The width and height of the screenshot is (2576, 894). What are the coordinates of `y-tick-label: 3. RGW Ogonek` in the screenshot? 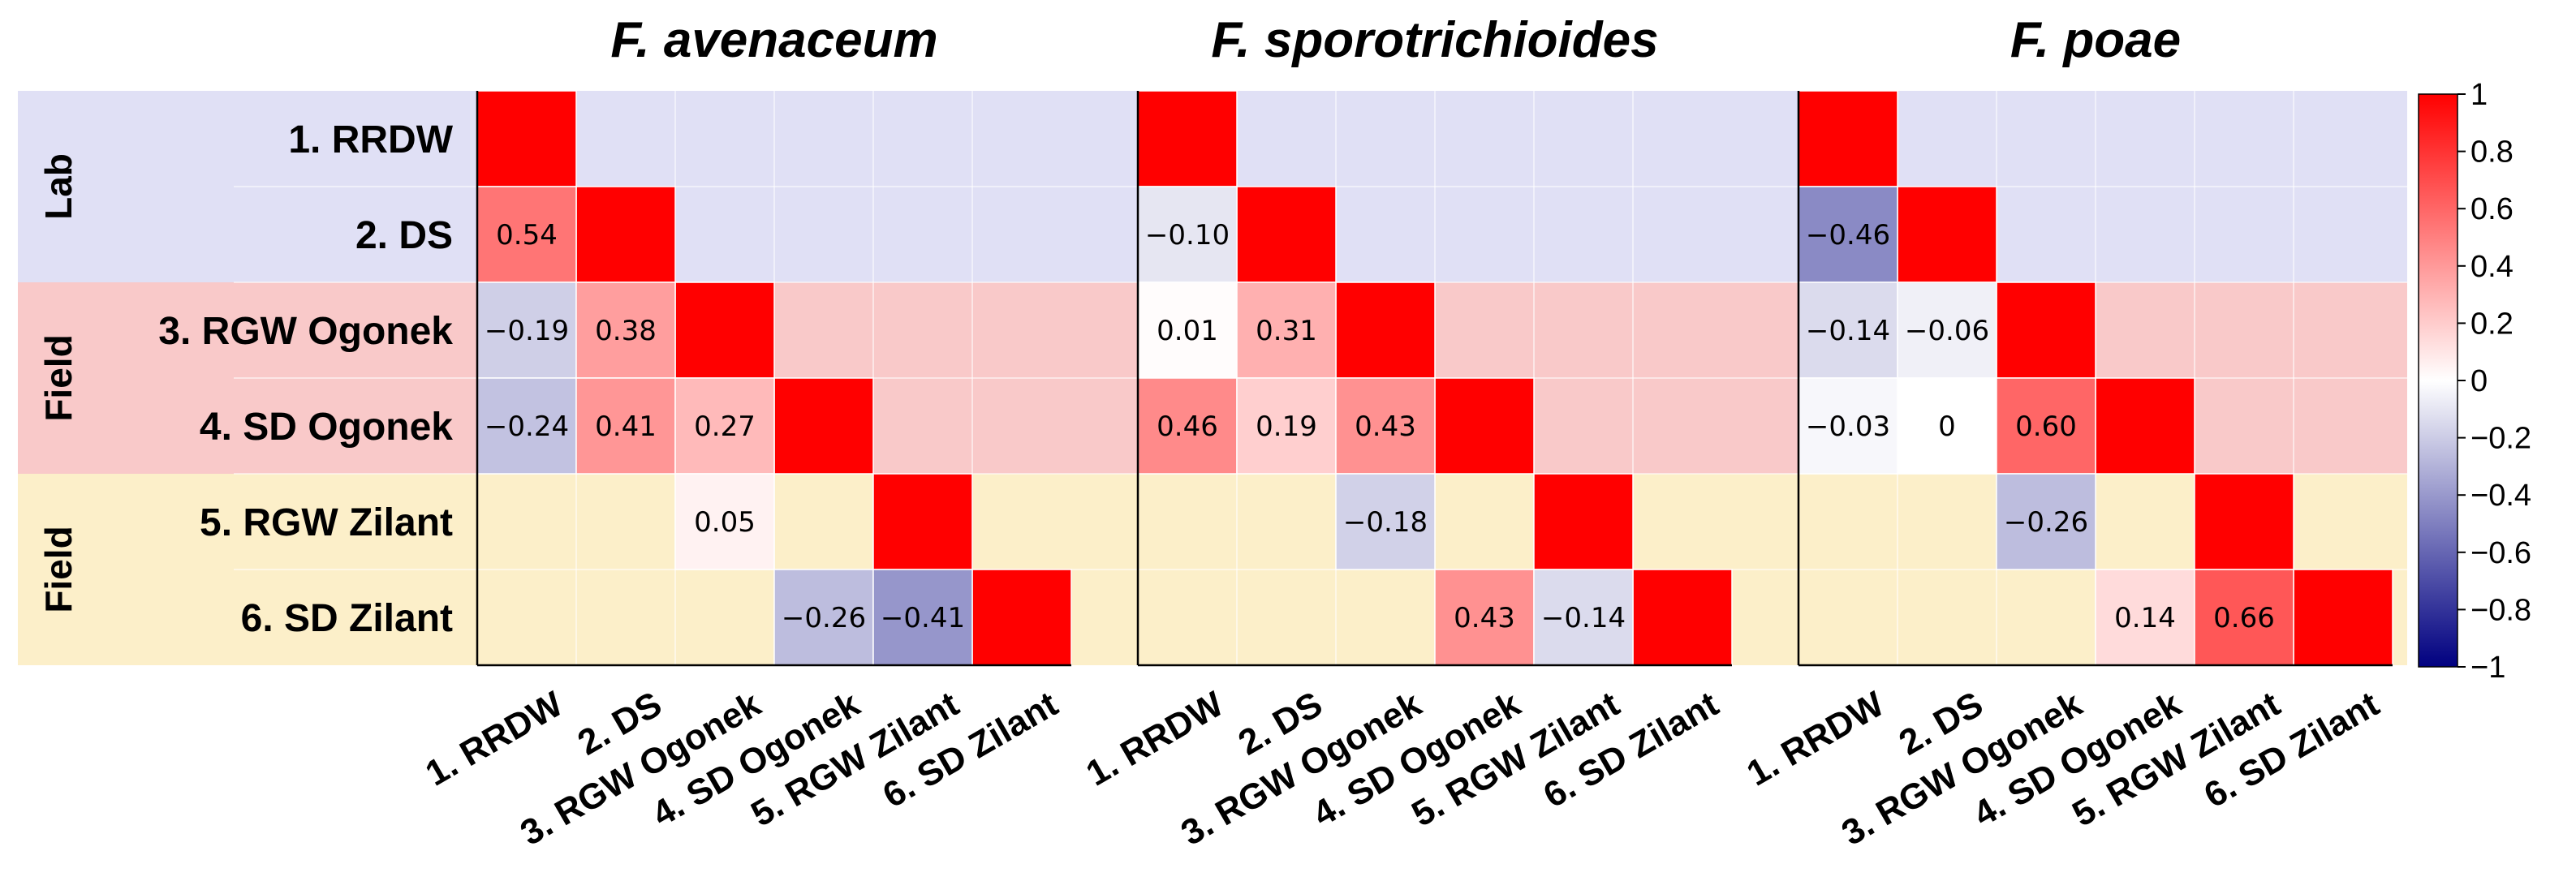 It's located at (306, 331).